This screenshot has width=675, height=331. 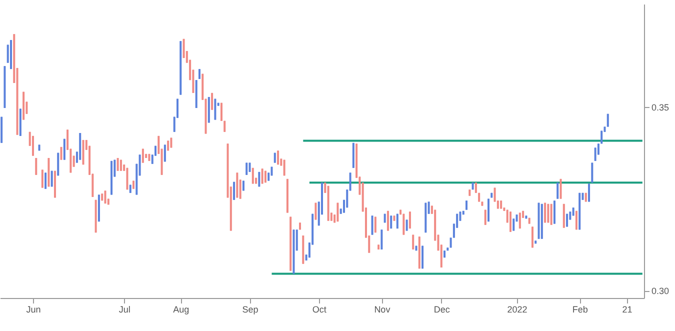 What do you see at coordinates (250, 309) in the screenshot?
I see `x-tick-label: Sep` at bounding box center [250, 309].